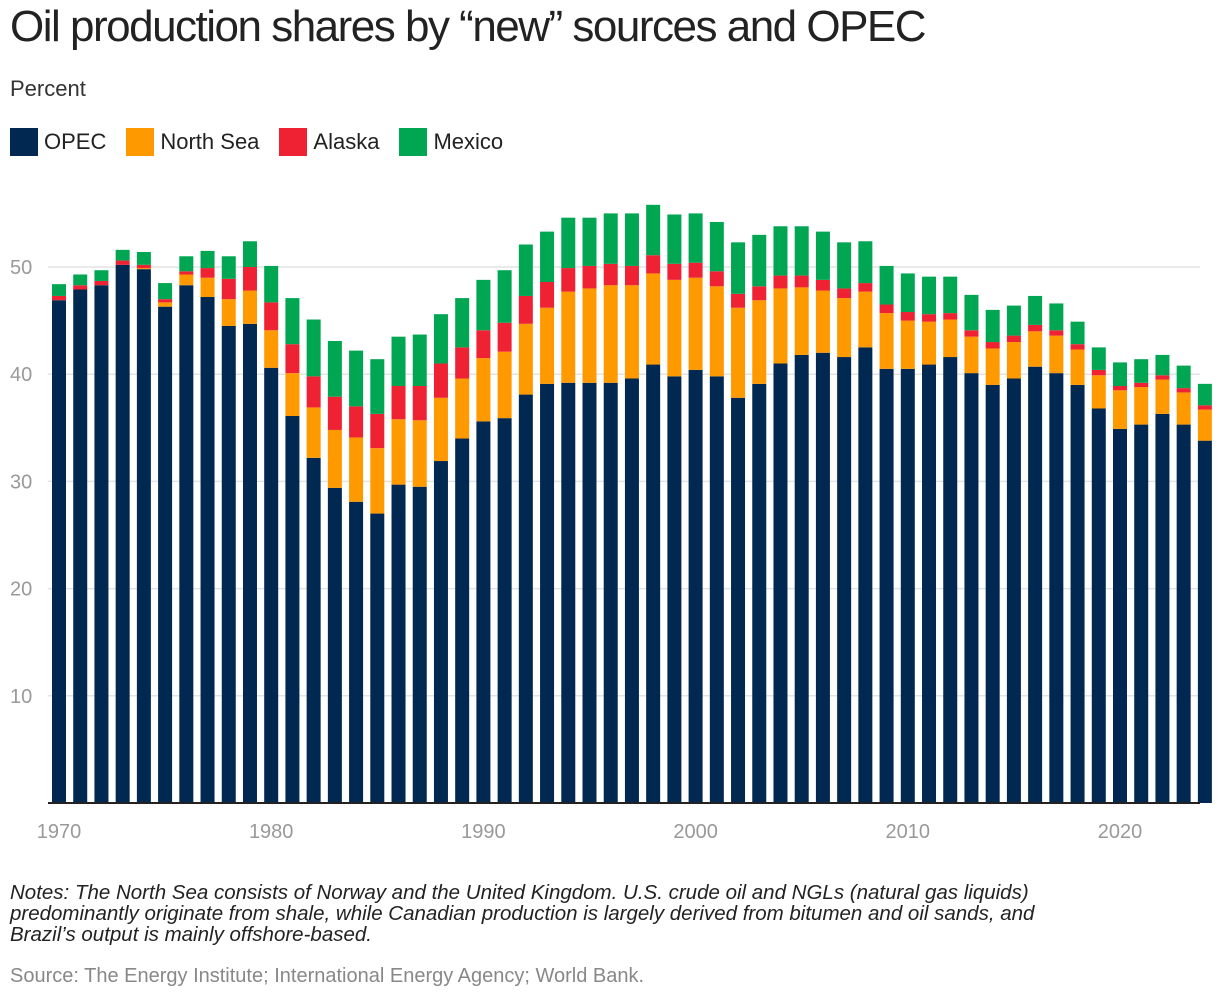 Image resolution: width=1220 pixels, height=1000 pixels. Describe the element at coordinates (122, 255) in the screenshot. I see `bar-mexico-1973` at that location.